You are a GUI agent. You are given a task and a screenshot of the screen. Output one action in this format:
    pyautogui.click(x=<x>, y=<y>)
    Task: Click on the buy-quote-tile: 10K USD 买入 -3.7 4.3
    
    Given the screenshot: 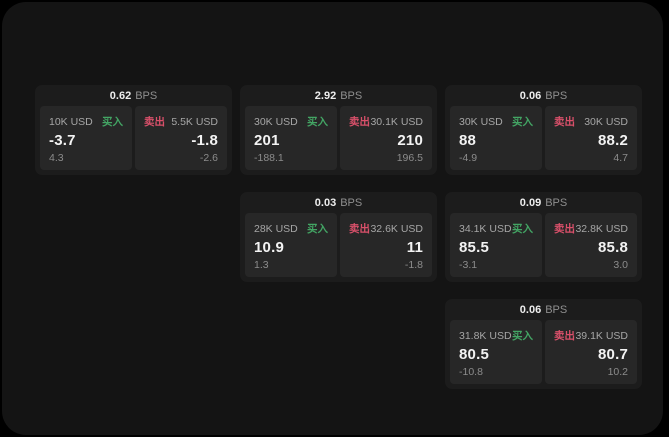 What is the action you would take?
    pyautogui.click(x=86, y=138)
    